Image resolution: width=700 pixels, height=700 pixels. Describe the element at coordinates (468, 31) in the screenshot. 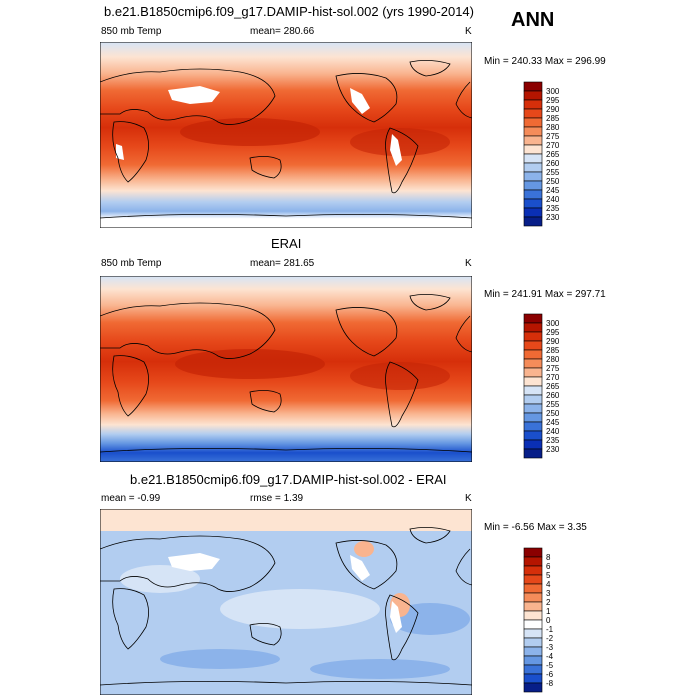

I see `panel1-units-label: K` at that location.